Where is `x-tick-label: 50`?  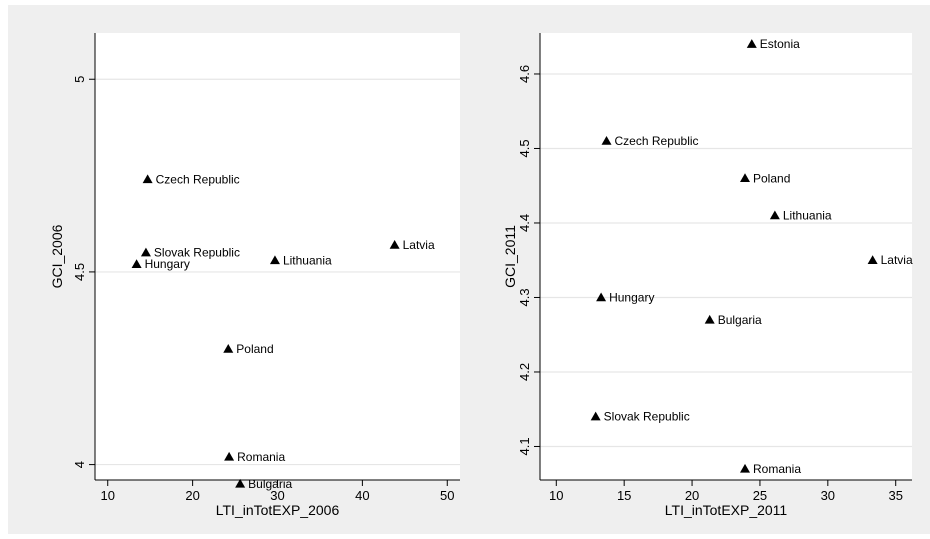 x-tick-label: 50 is located at coordinates (447, 495).